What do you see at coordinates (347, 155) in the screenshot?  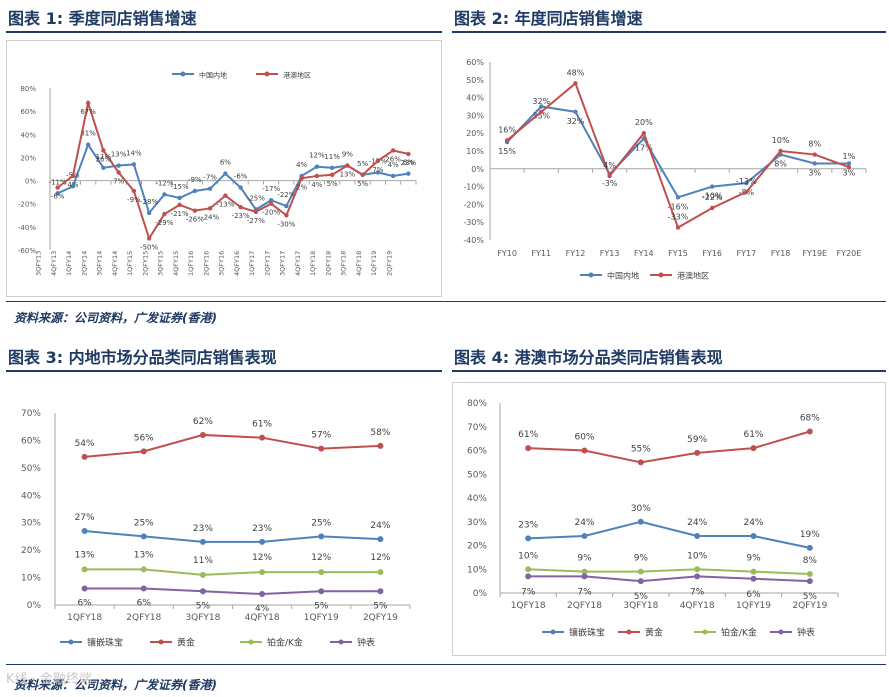 I see `c1-data-label-0: 9%` at bounding box center [347, 155].